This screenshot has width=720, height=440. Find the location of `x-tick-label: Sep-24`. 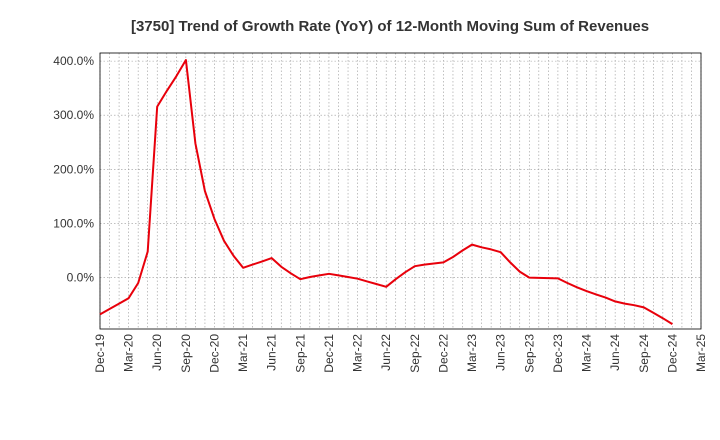

x-tick-label: Sep-24 is located at coordinates (644, 353).